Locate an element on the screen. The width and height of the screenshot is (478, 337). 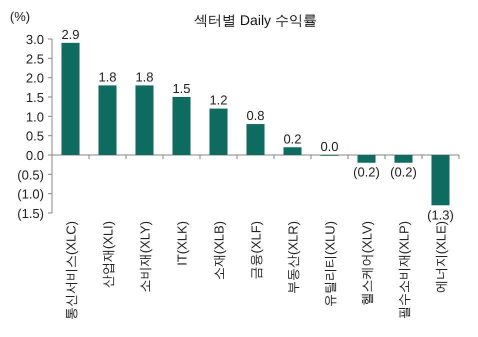
data-label: 1.2 is located at coordinates (218, 100).